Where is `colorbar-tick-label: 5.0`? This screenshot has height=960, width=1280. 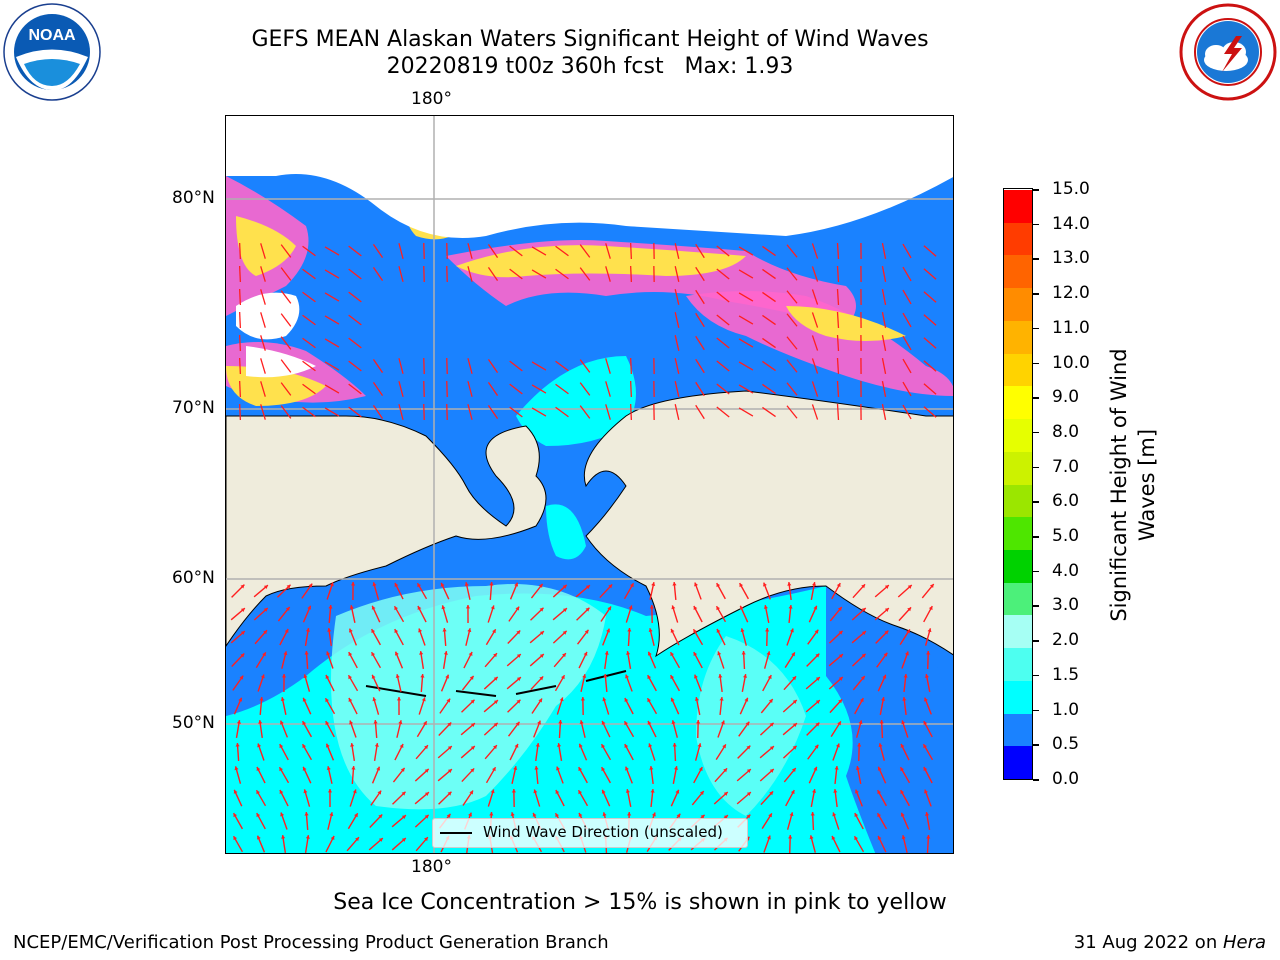
colorbar-tick-label: 5.0 is located at coordinates (1066, 536).